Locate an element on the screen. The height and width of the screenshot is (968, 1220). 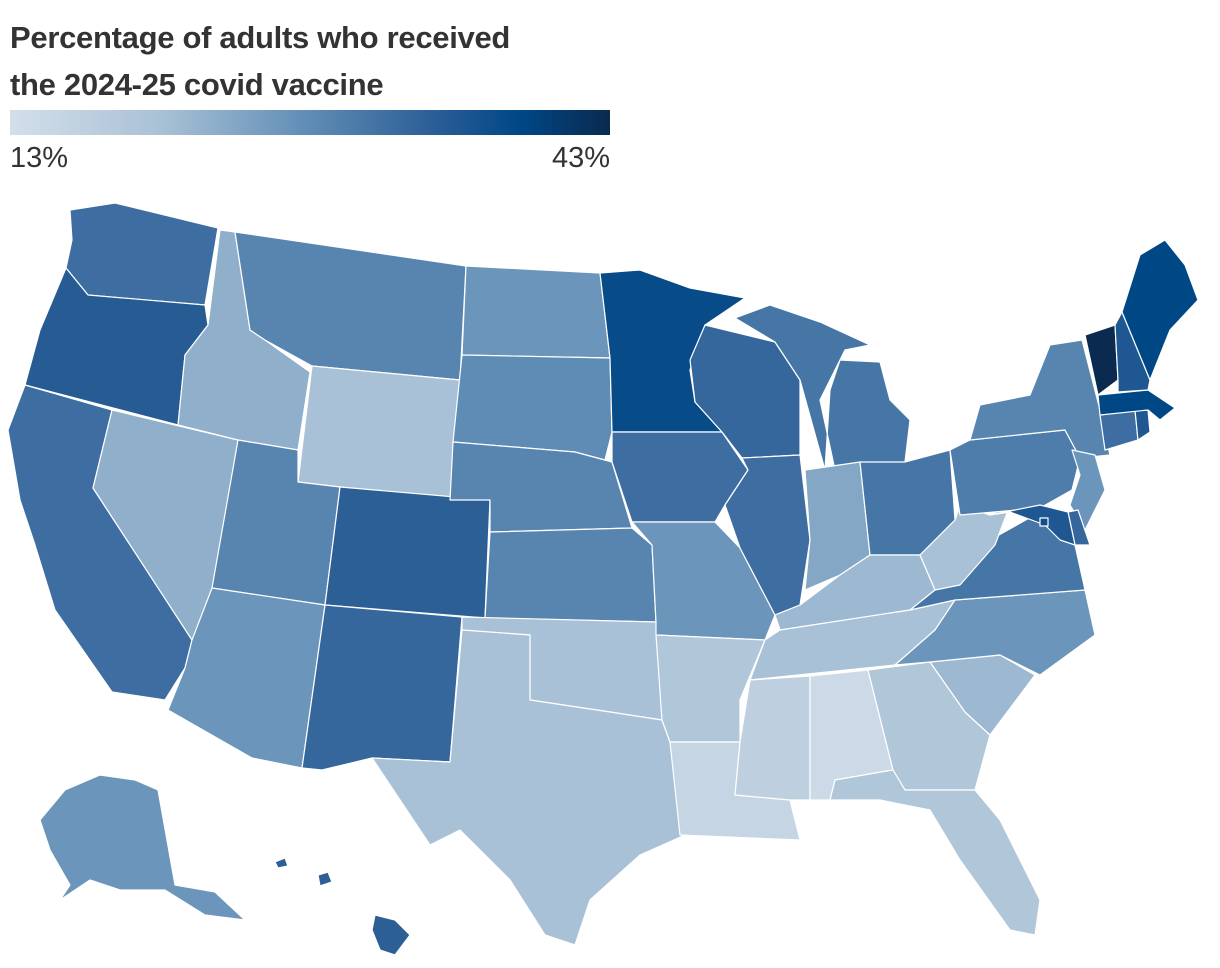
state-ak is located at coordinates (137, 860).